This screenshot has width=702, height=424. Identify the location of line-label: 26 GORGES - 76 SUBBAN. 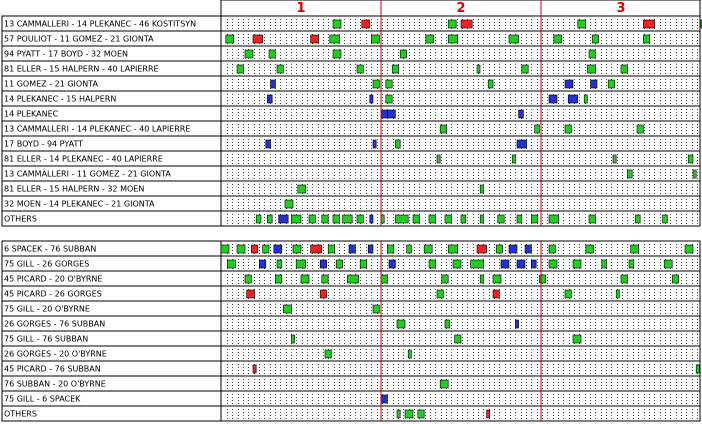
(54, 324).